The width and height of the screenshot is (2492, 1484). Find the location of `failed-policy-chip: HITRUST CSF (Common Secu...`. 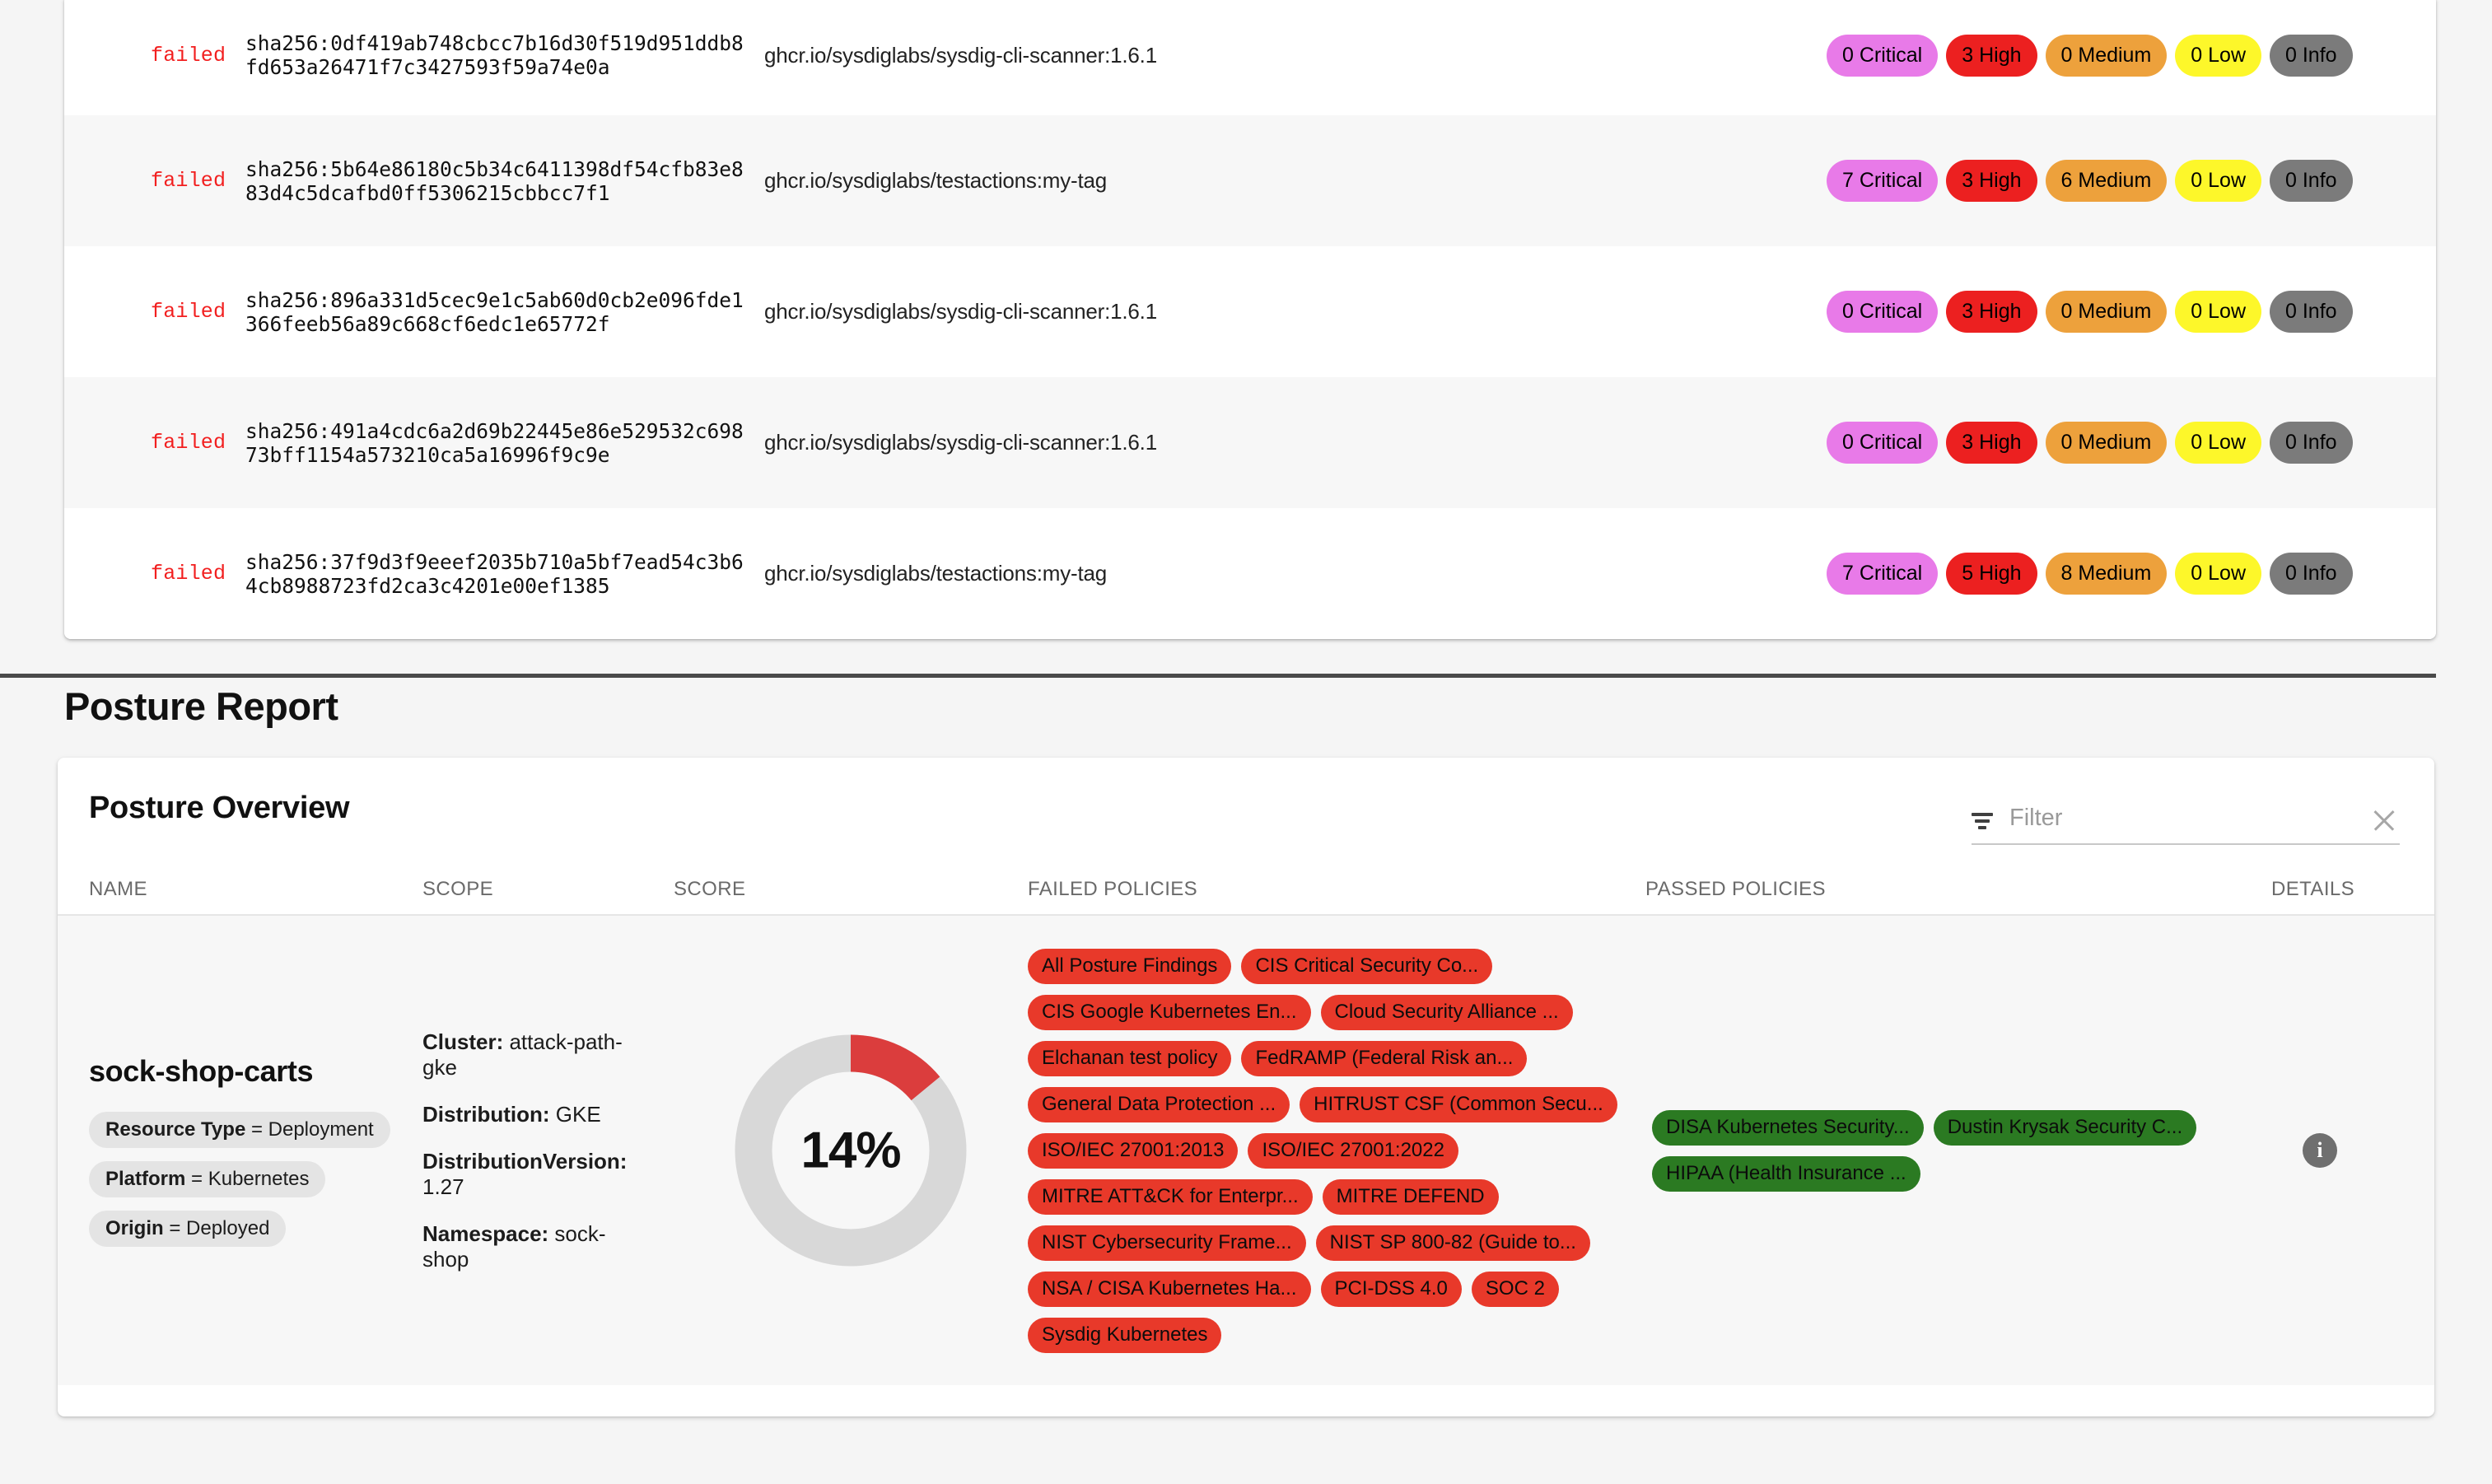

failed-policy-chip: HITRUST CSF (Common Secu... is located at coordinates (1458, 1104).